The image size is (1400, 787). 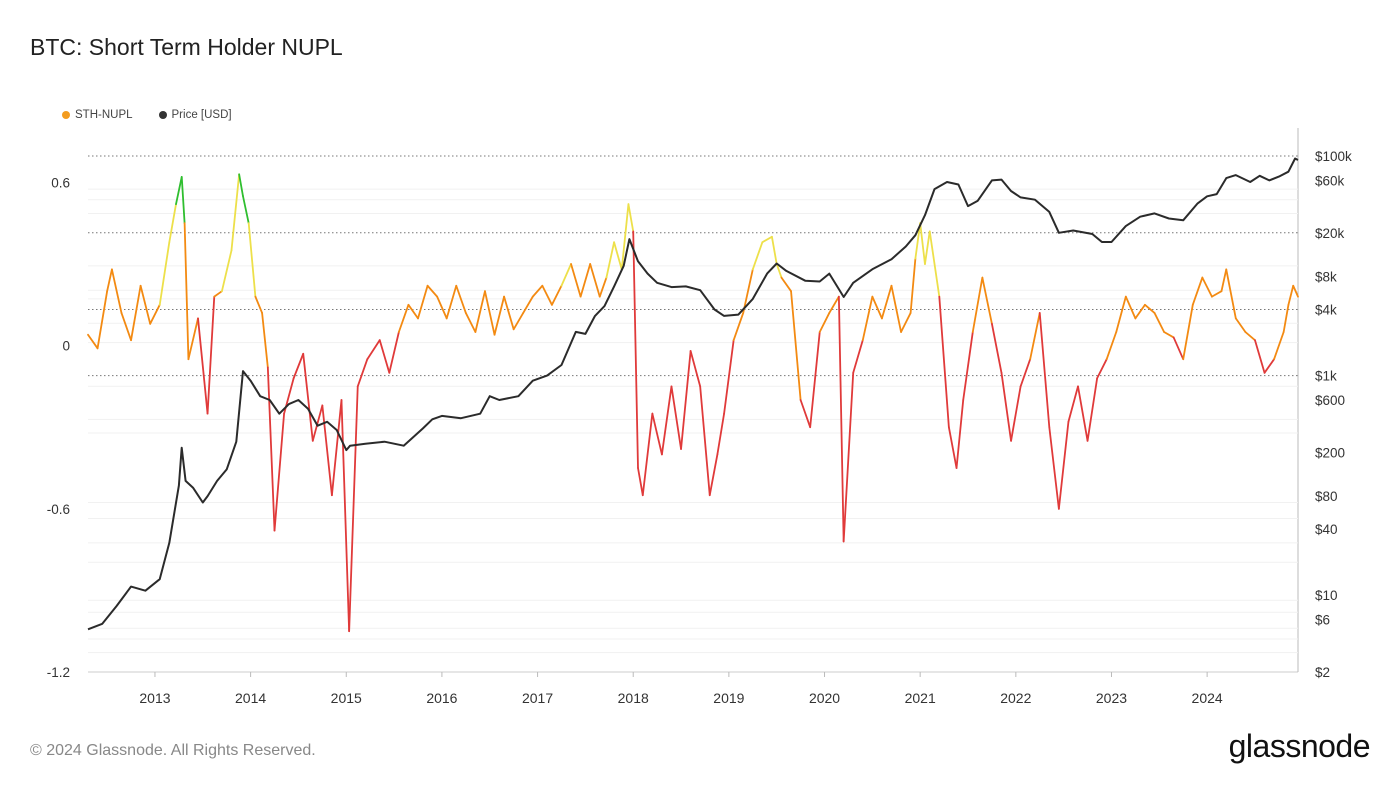 I want to click on x-tick-label: 2015, so click(x=346, y=698).